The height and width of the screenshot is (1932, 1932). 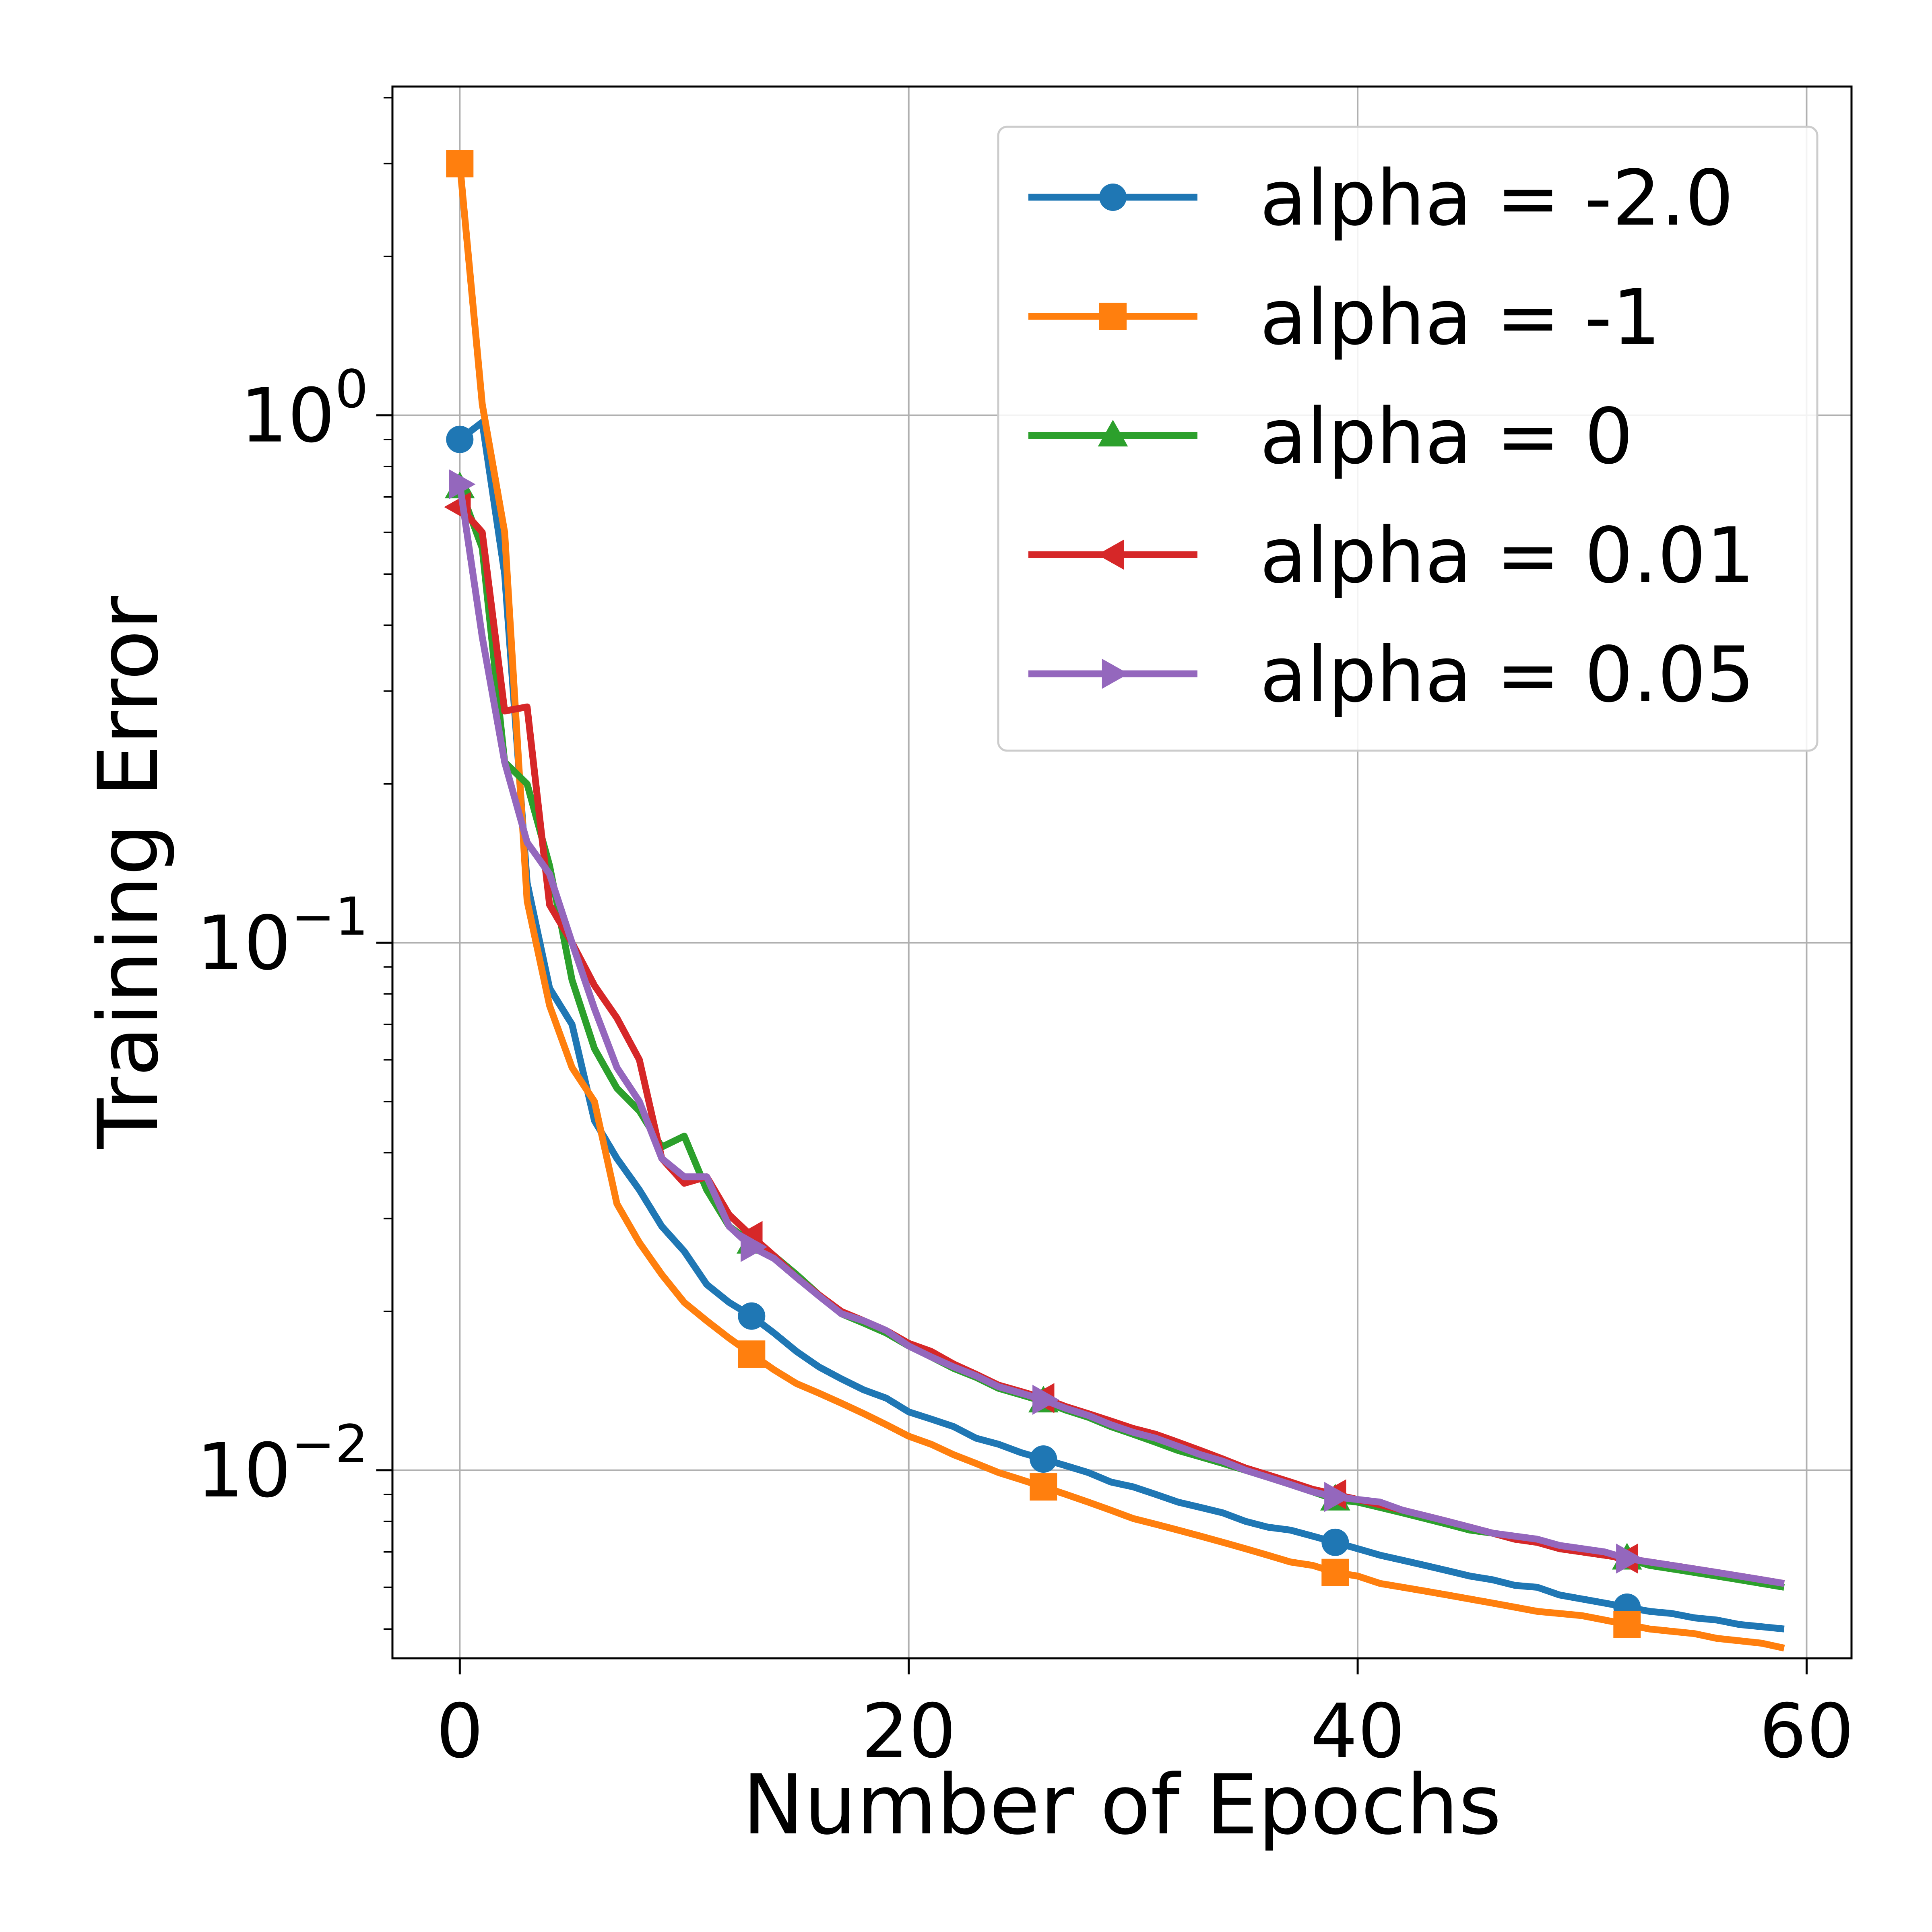 I want to click on legend-item: alpha = -2.0, so click(x=1381, y=198).